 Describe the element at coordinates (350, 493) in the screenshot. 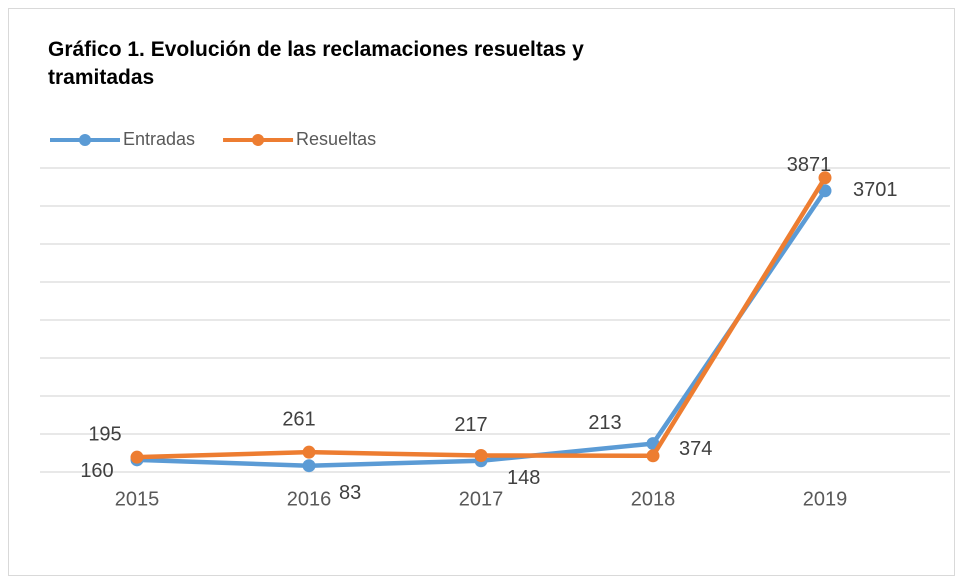

I see `data-label: 83` at that location.